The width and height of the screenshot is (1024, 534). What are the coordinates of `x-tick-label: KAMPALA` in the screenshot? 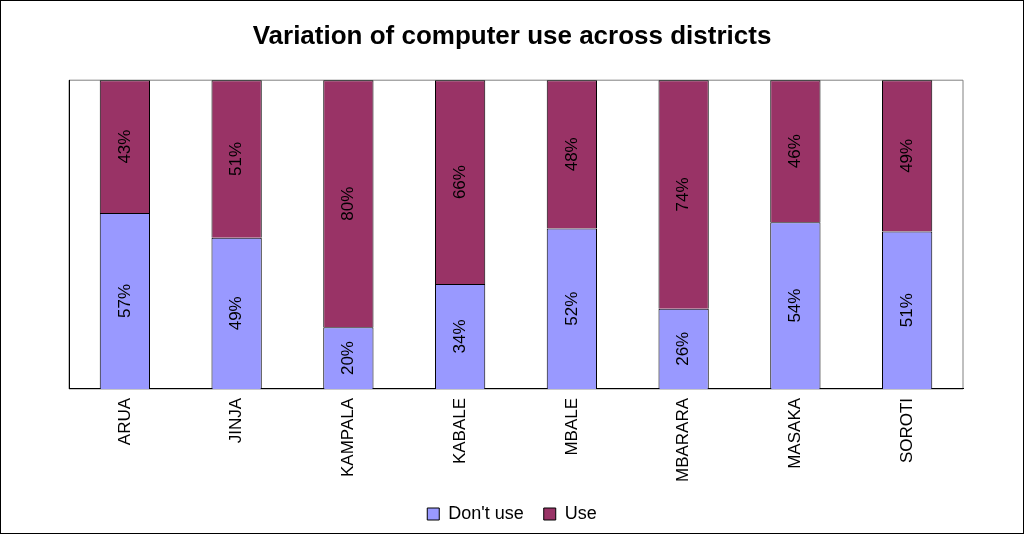 It's located at (348, 437).